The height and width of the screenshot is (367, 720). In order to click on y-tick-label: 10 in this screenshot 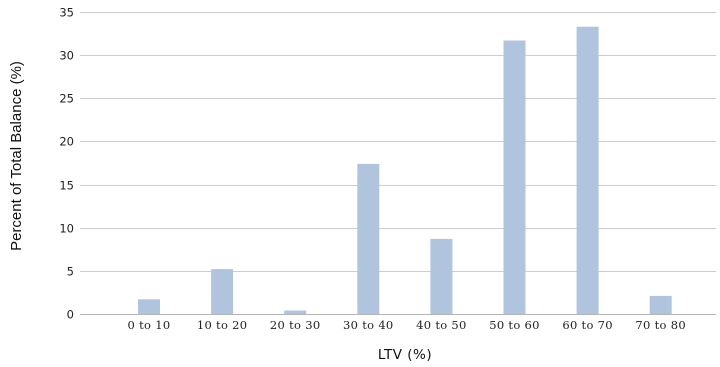, I will do `click(66, 229)`.